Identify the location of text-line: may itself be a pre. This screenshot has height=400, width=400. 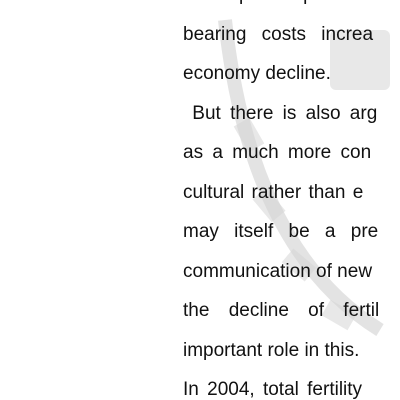
(281, 231).